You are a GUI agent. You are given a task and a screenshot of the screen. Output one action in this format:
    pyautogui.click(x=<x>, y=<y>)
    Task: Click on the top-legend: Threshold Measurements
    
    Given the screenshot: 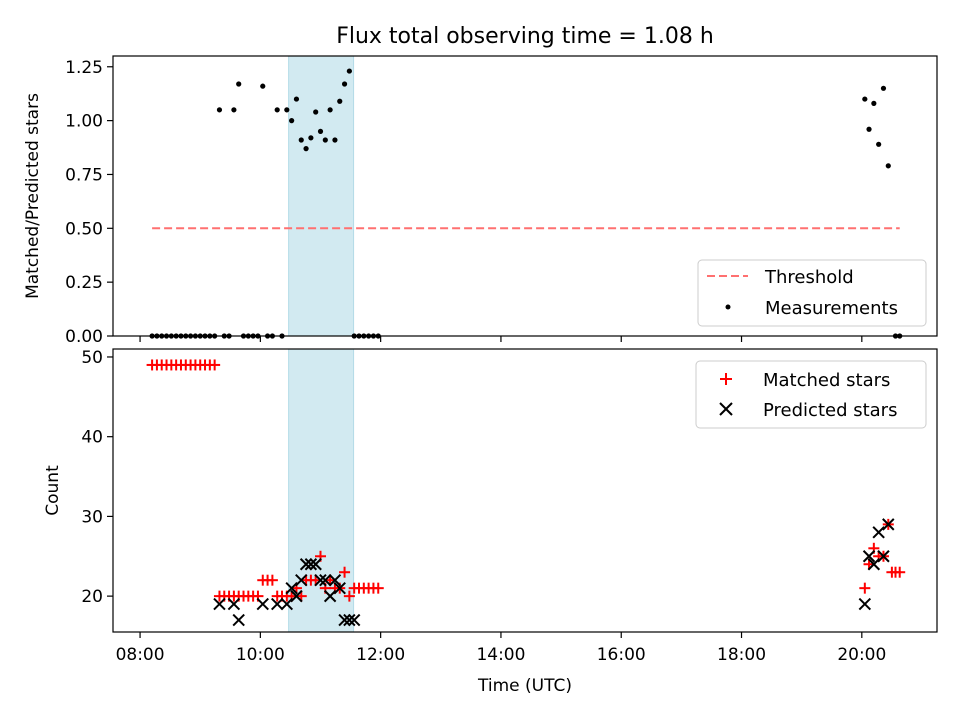 What is the action you would take?
    pyautogui.click(x=812, y=293)
    